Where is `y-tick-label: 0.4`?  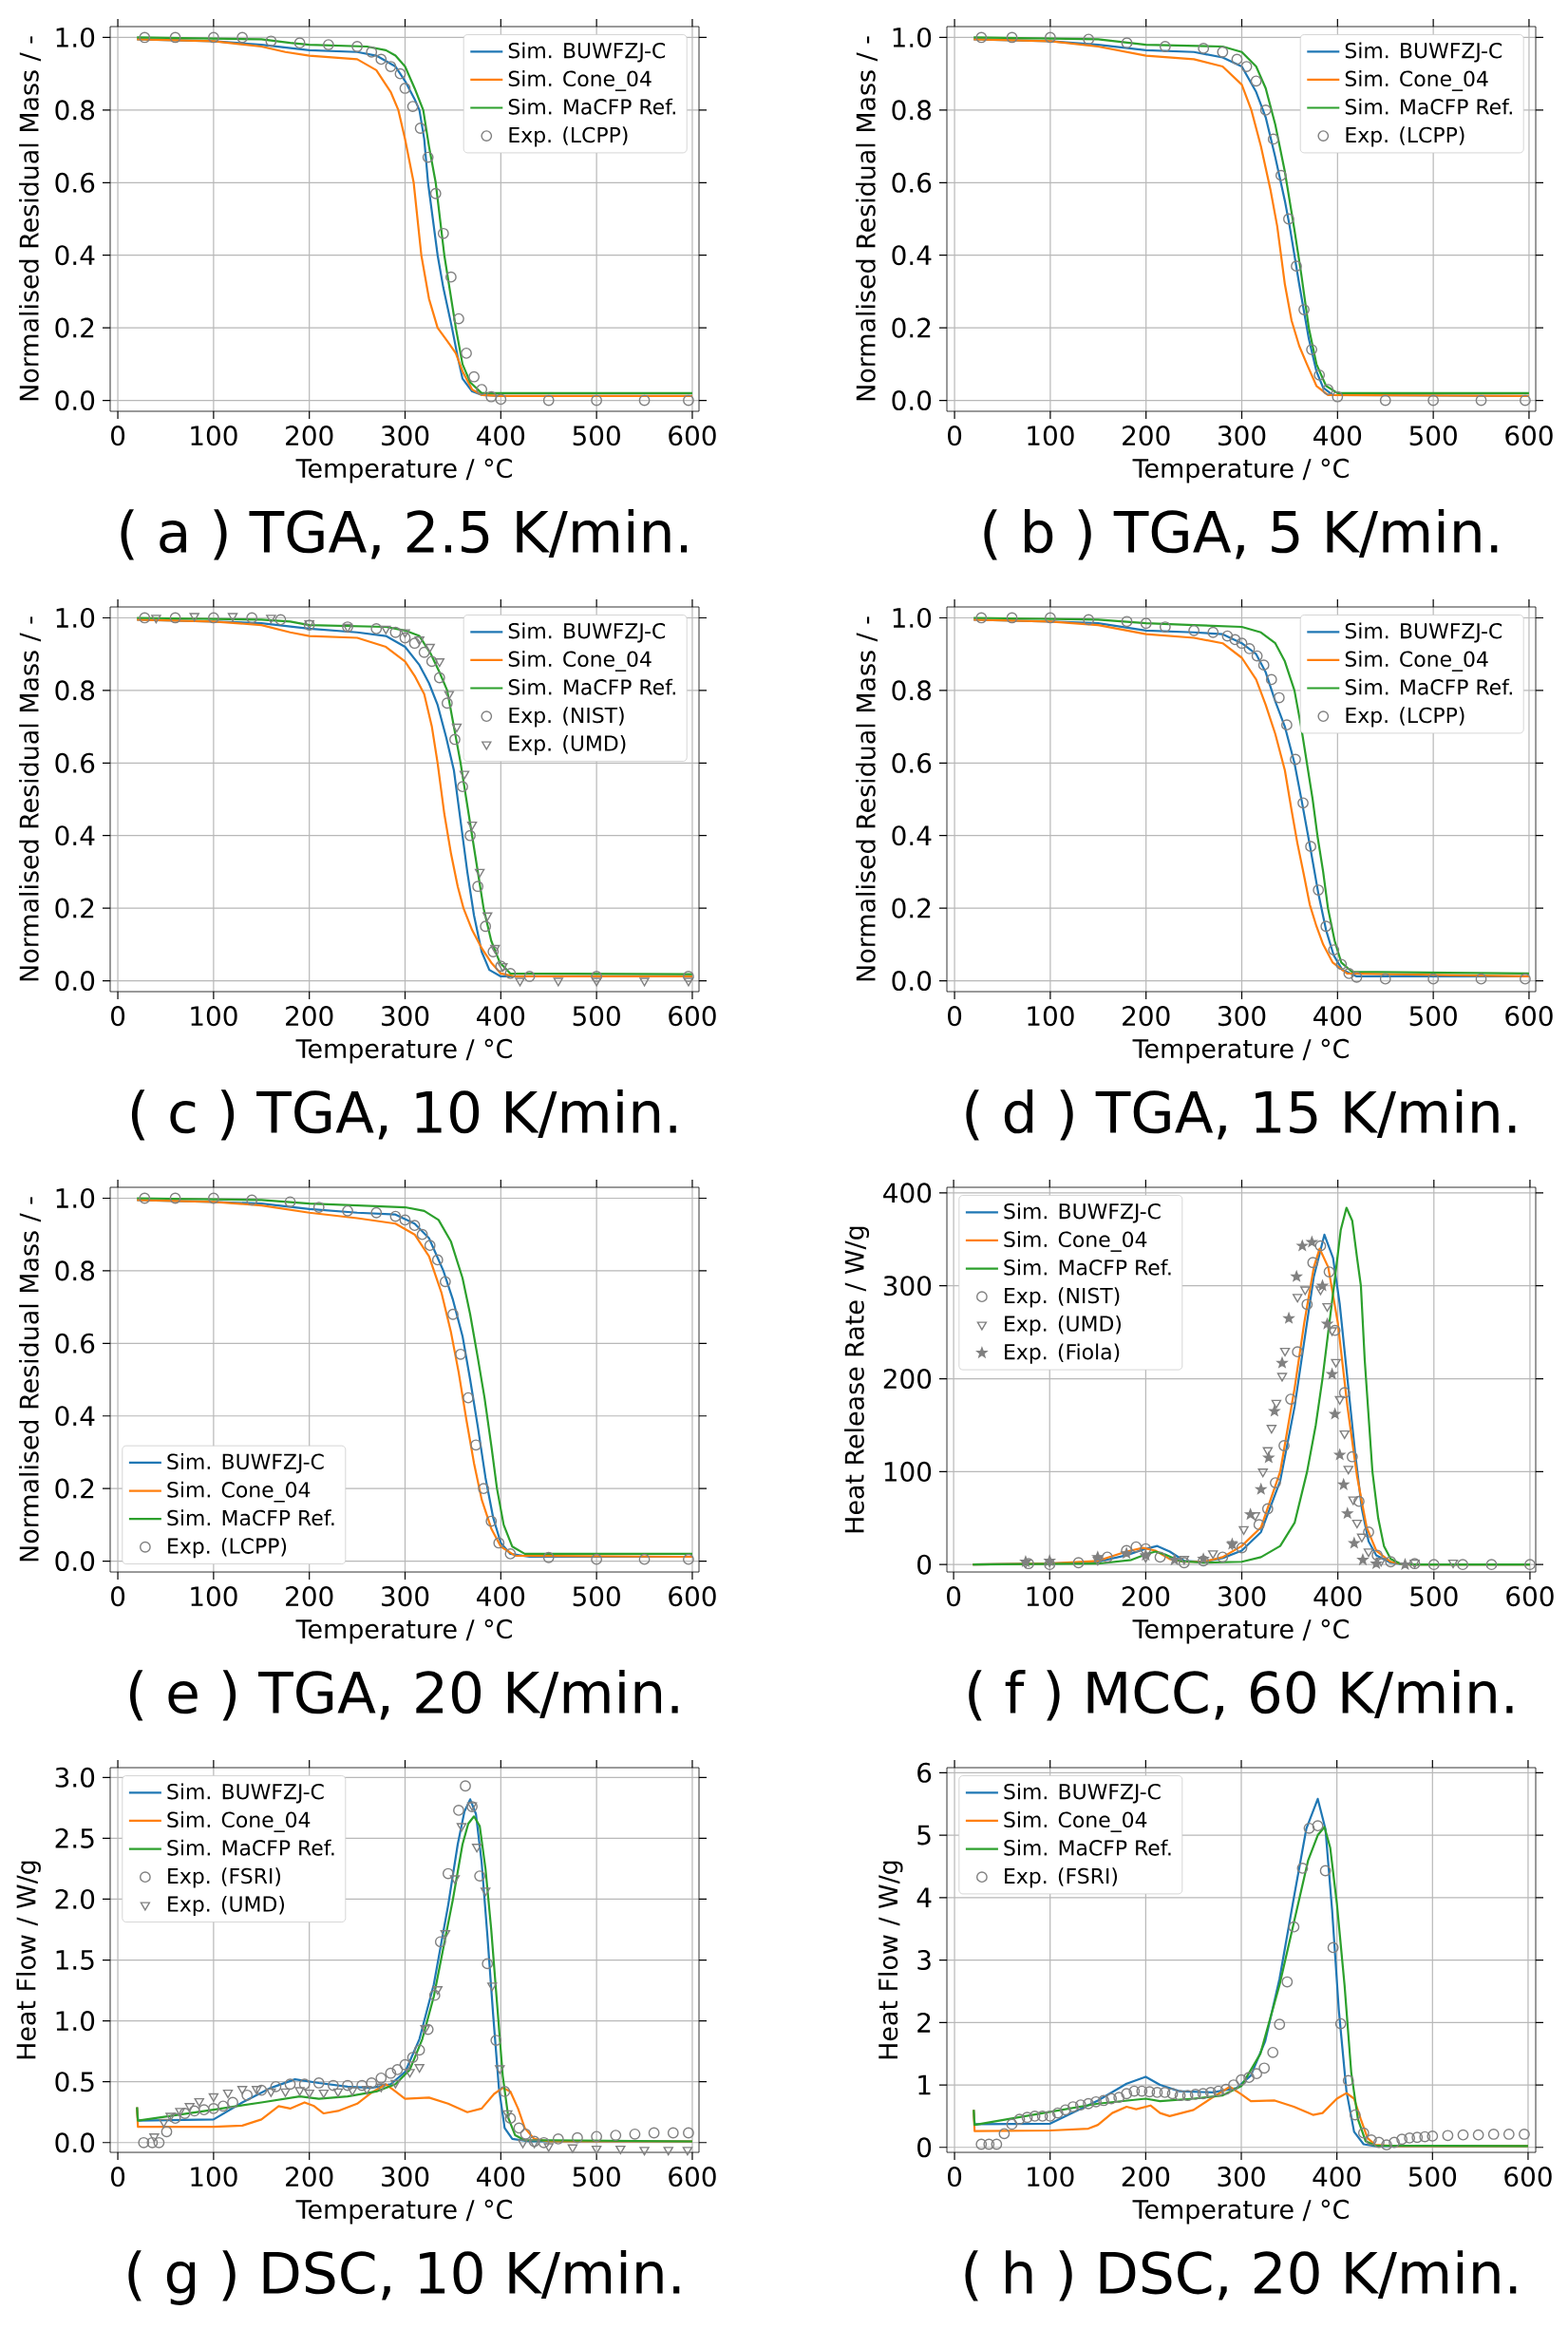
y-tick-label: 0.4 is located at coordinates (75, 835).